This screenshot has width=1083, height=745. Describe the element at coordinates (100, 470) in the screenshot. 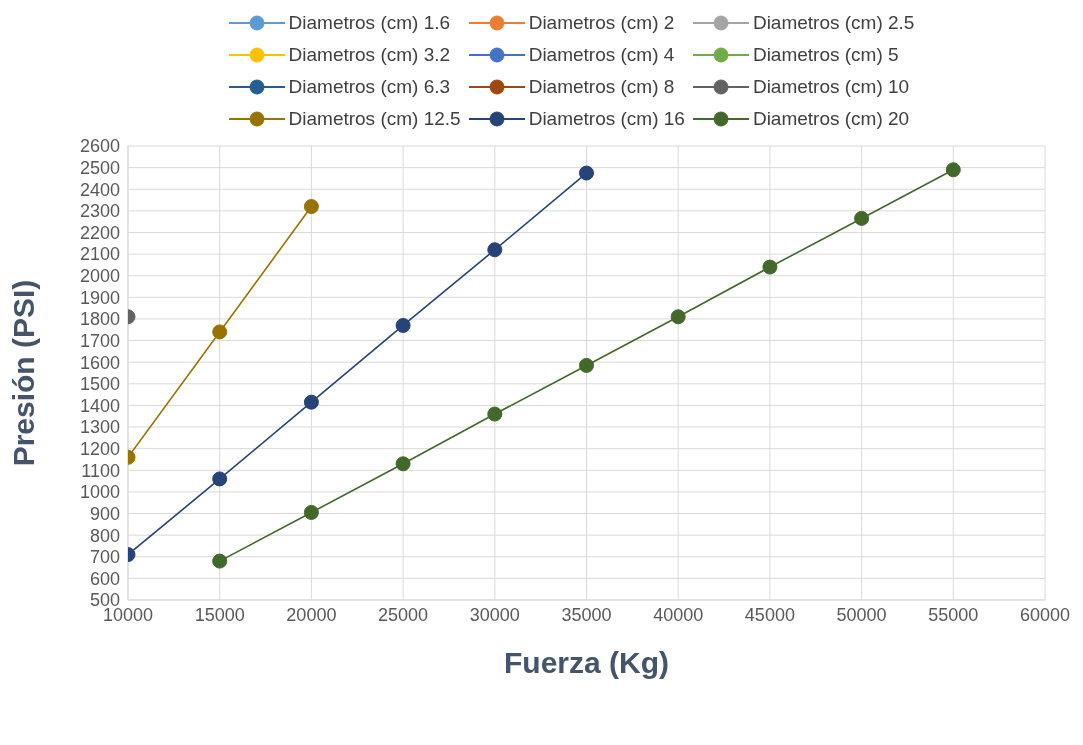

I see `y-tick-label: 1100` at that location.